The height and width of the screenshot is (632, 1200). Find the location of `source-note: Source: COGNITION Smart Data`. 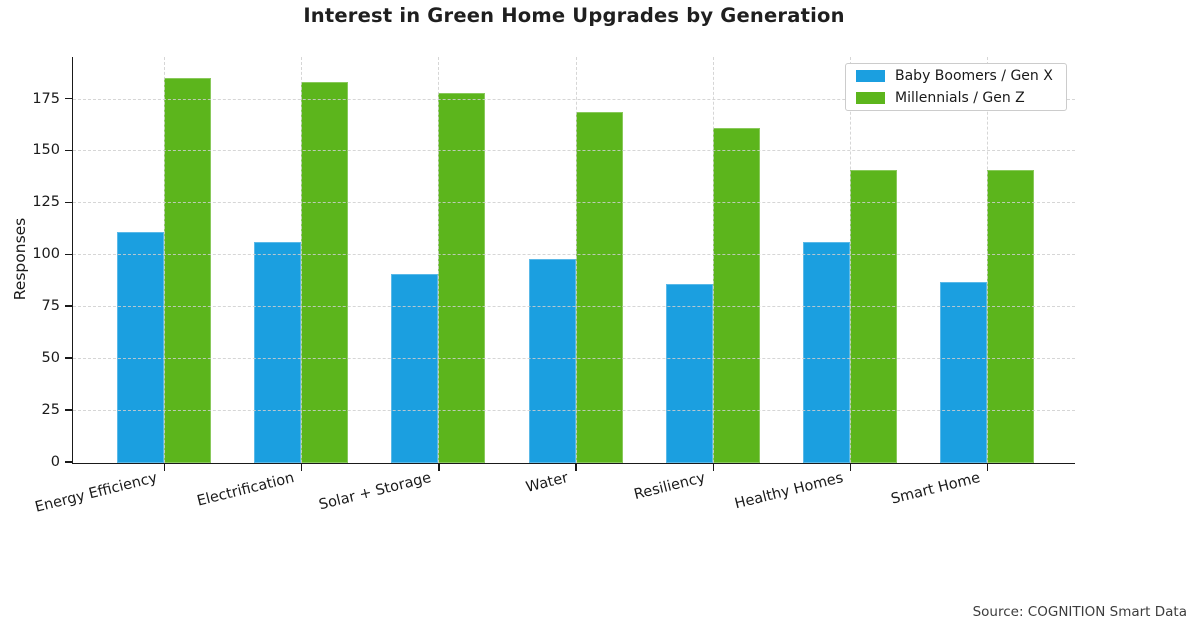

source-note: Source: COGNITION Smart Data is located at coordinates (1079, 612).